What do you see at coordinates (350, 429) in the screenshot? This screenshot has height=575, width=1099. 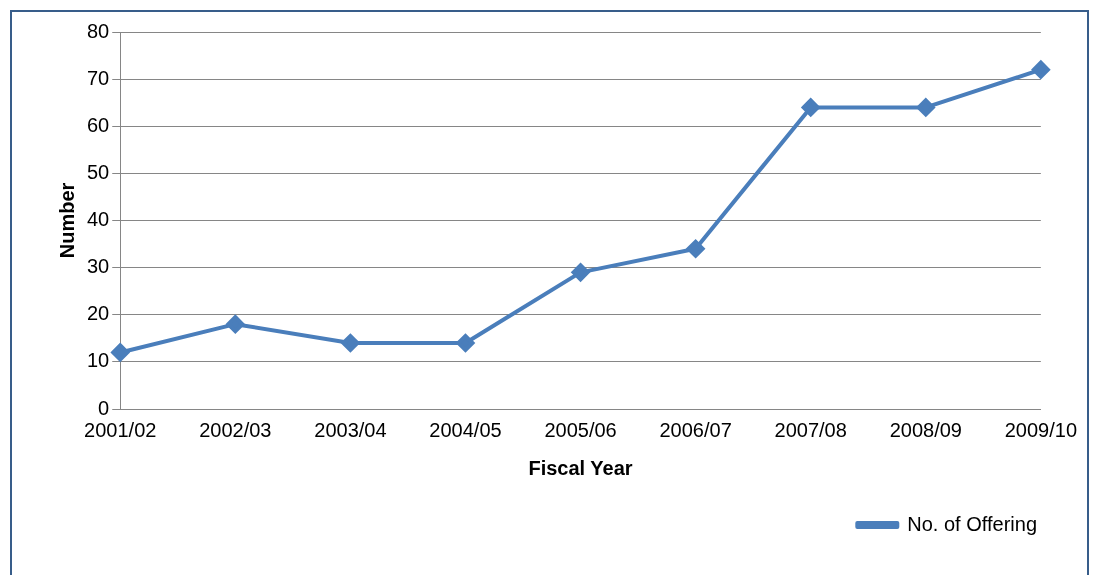 I see `x-tick-label: 2003/04` at bounding box center [350, 429].